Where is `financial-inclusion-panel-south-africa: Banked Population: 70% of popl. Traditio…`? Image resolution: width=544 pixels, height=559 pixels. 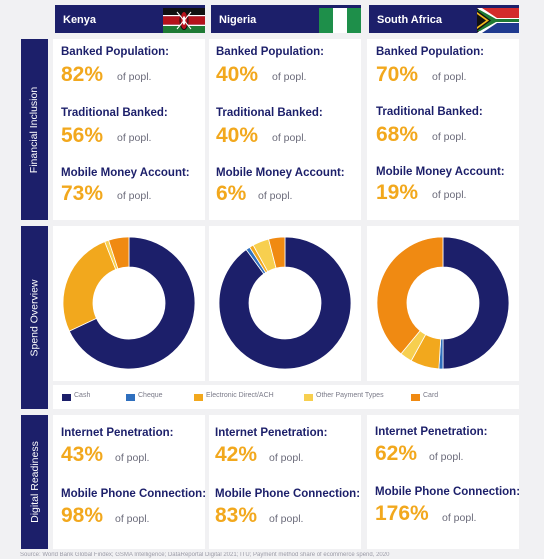 financial-inclusion-panel-south-africa: Banked Population: 70% of popl. Traditio… is located at coordinates (443, 129).